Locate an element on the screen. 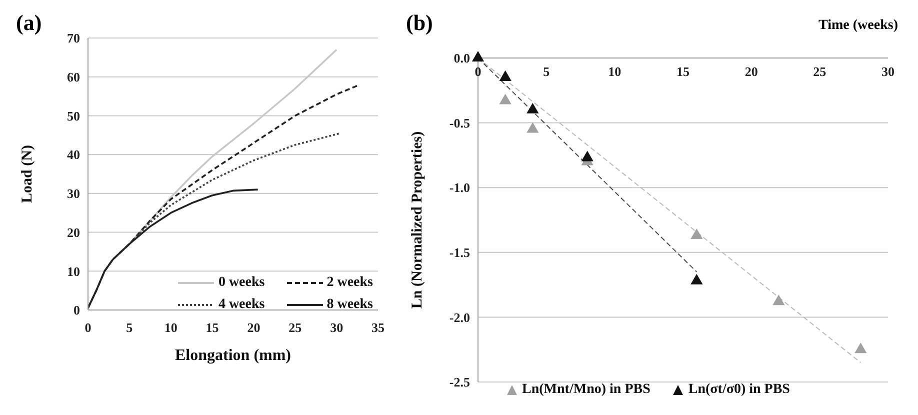 Image resolution: width=918 pixels, height=415 pixels. y-tick-label: 50 is located at coordinates (73, 116).